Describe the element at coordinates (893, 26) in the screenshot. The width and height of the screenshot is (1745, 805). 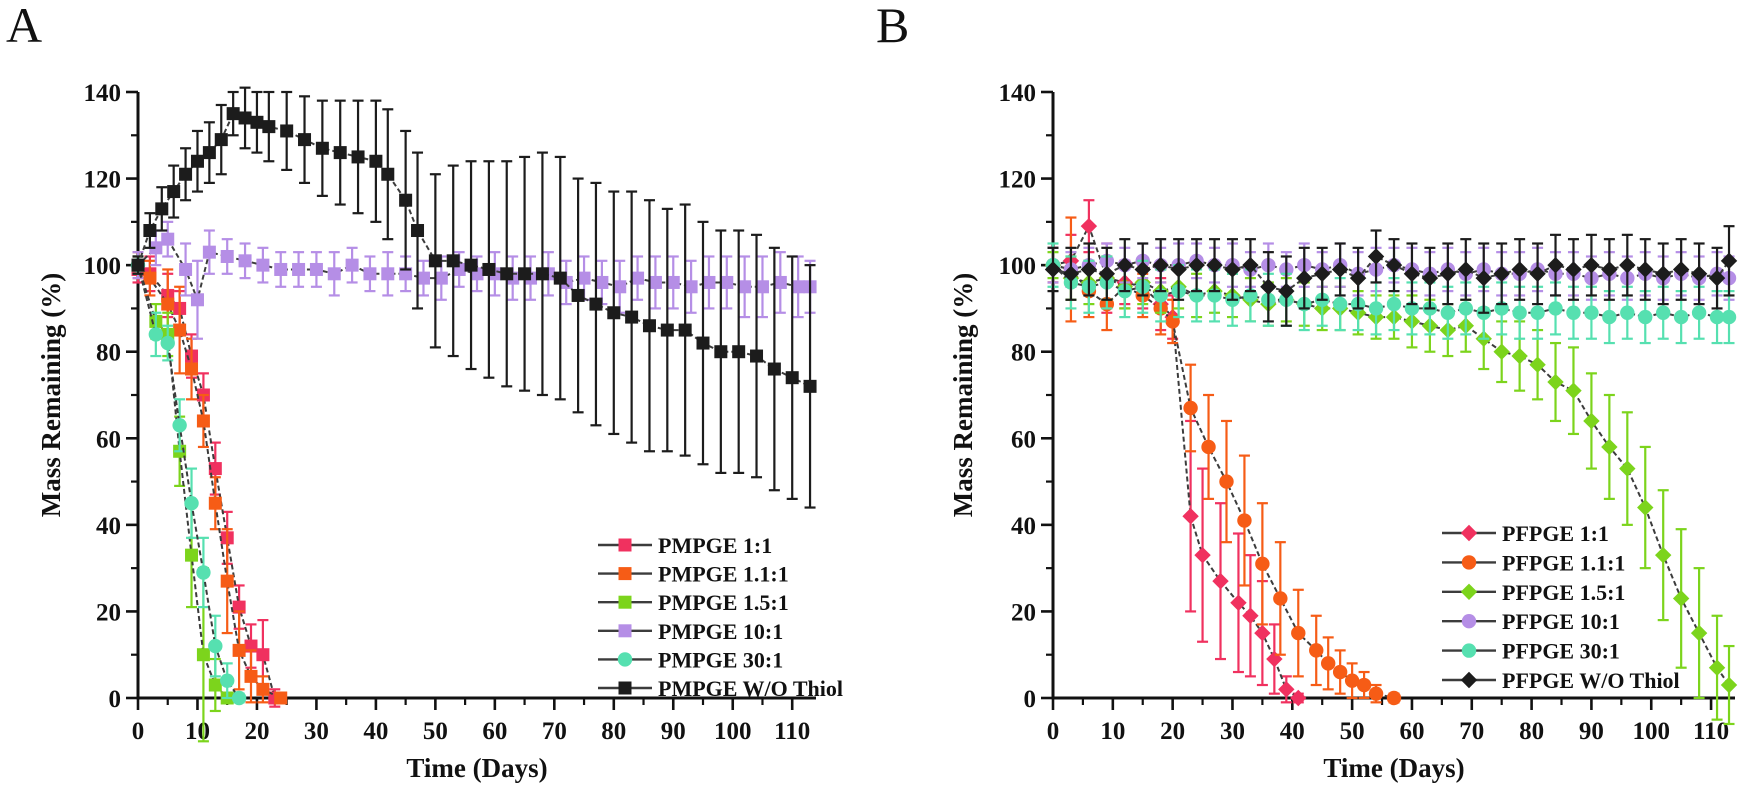
I see `panel-b-letter: B` at that location.